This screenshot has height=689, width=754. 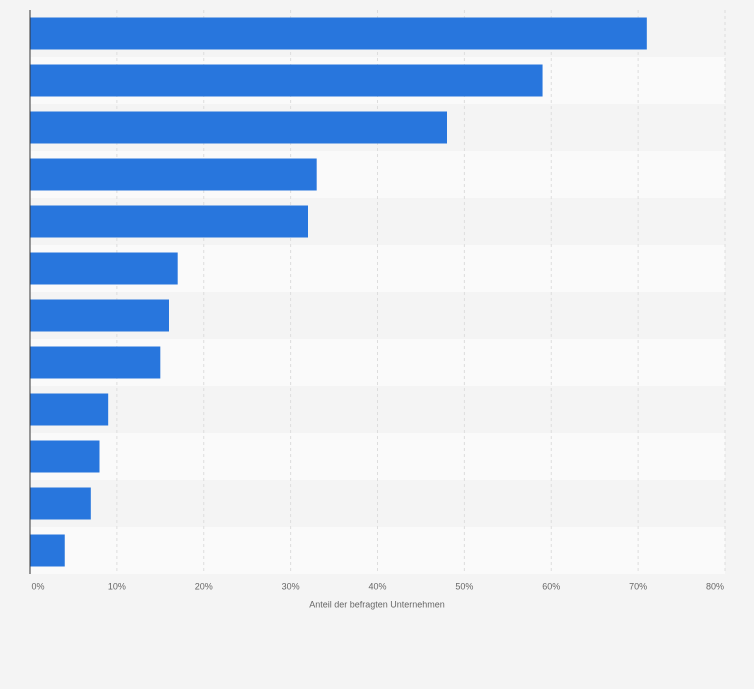 What do you see at coordinates (291, 586) in the screenshot?
I see `x-tick-label: 30%` at bounding box center [291, 586].